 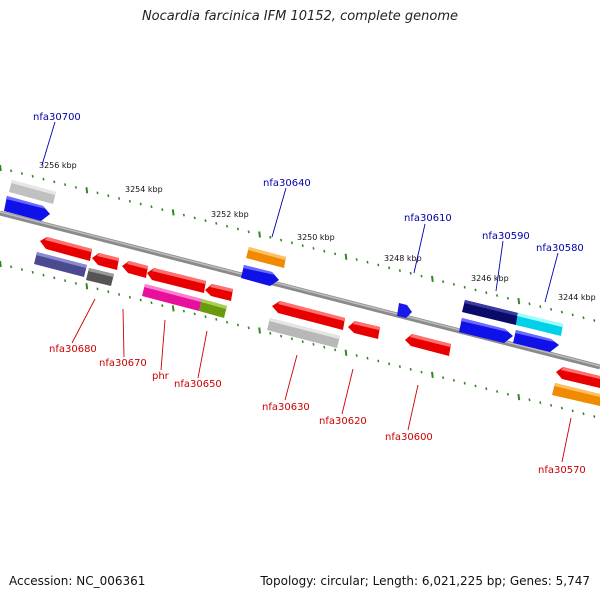 What do you see at coordinates (73, 349) in the screenshot?
I see `gene-label-nfa30680: nfa30680` at bounding box center [73, 349].